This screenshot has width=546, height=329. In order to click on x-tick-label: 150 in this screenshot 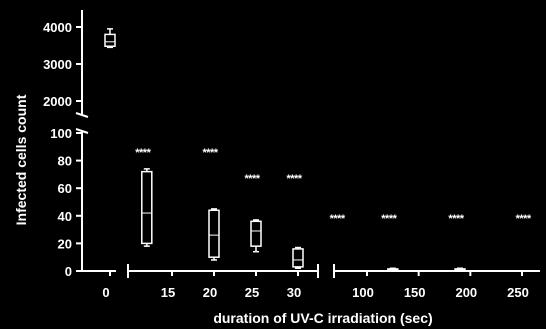, I will do `click(415, 292)`.